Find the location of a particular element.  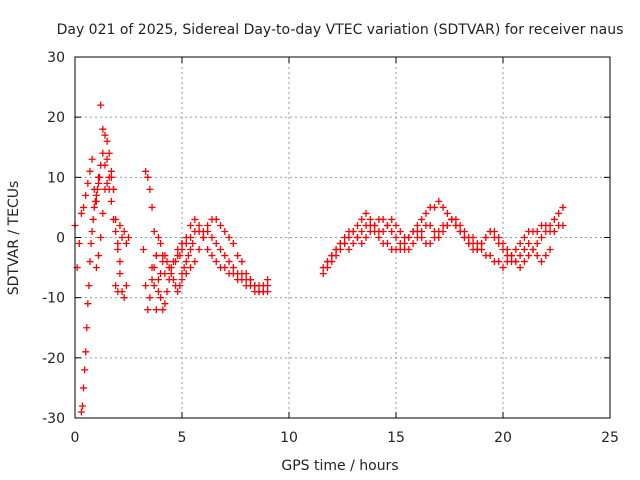

x-tick-label: 15 is located at coordinates (396, 438).